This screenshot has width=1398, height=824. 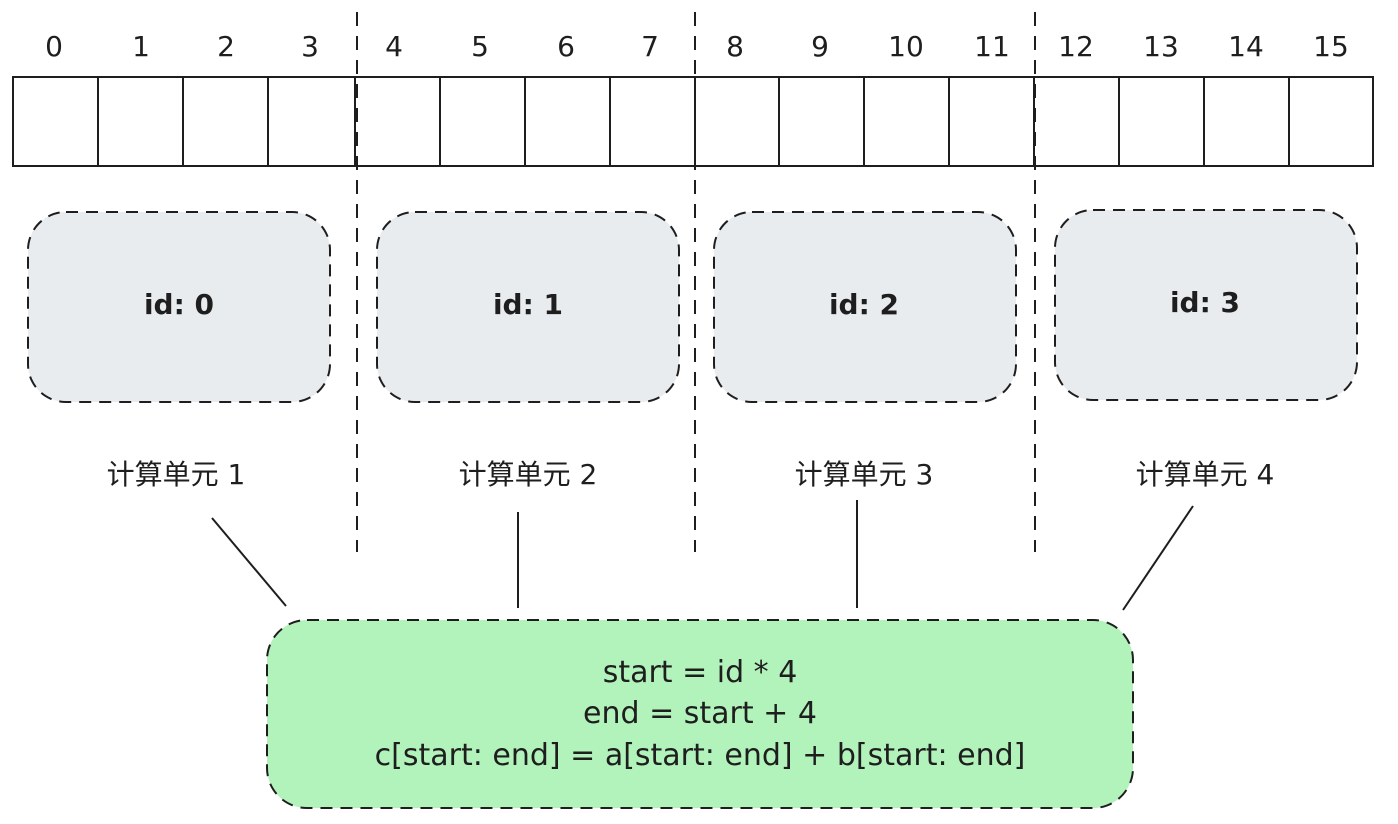 What do you see at coordinates (310, 46) in the screenshot?
I see `array-index-label: 3` at bounding box center [310, 46].